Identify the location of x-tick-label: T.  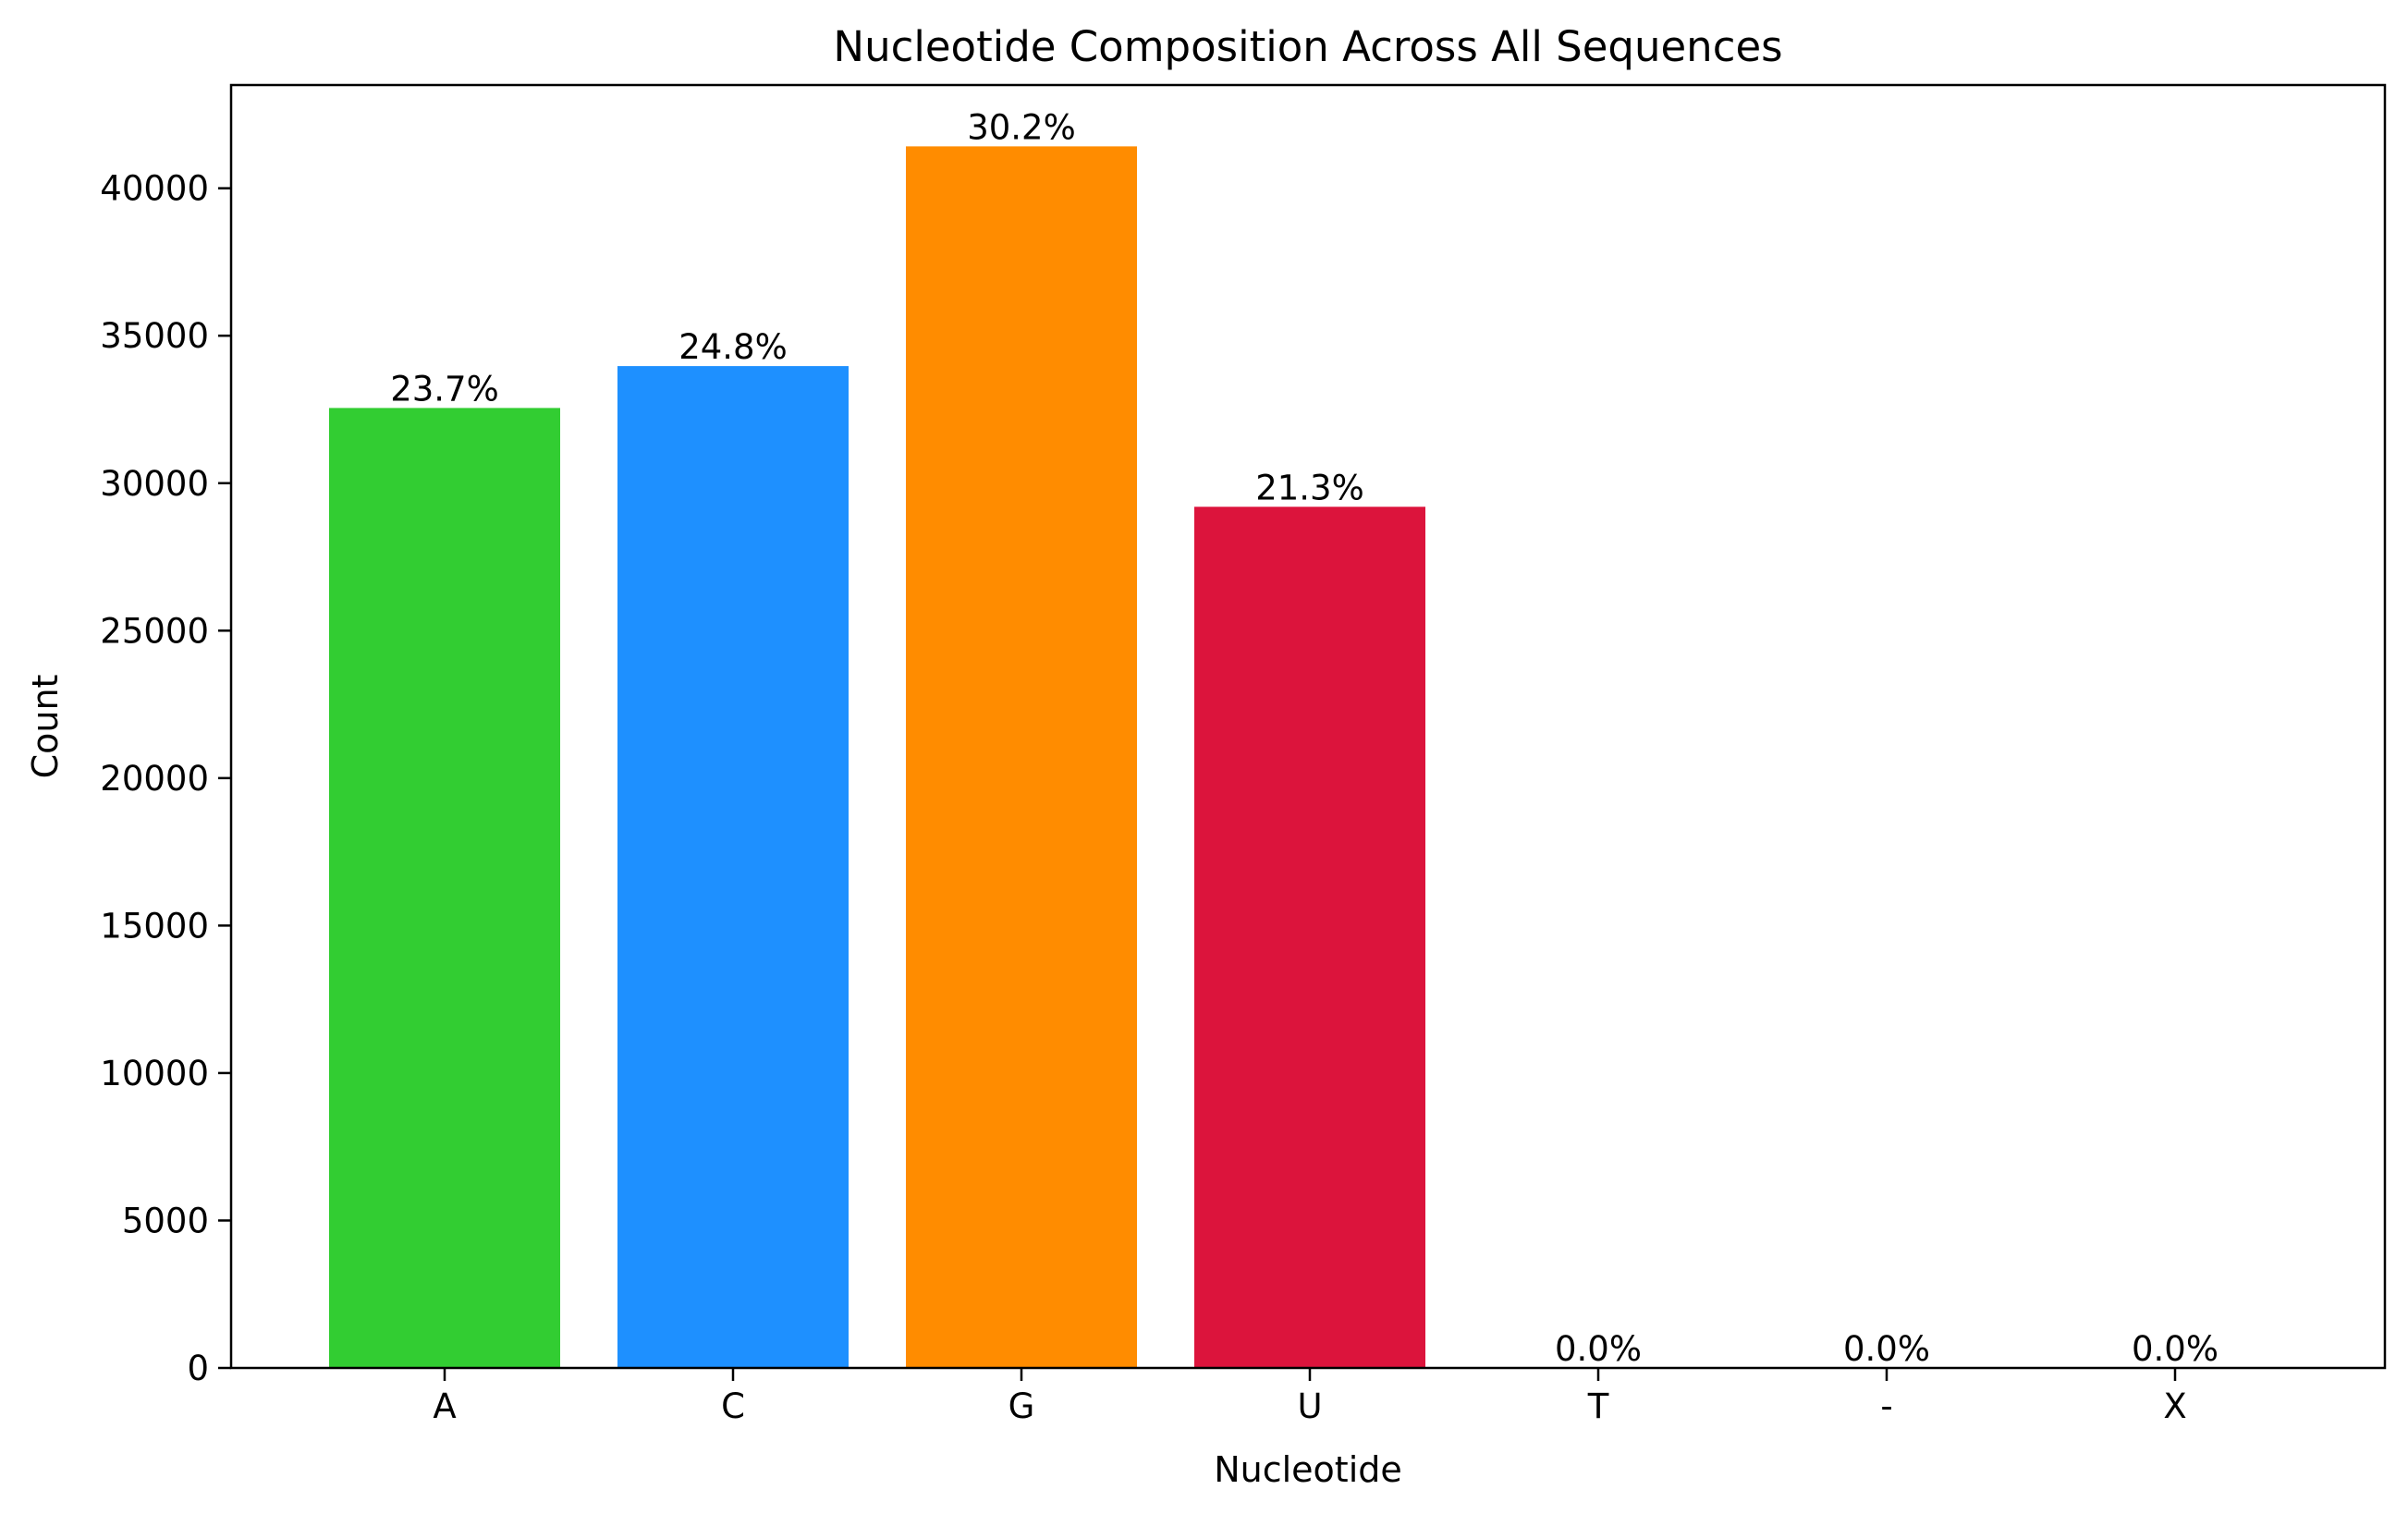
(1598, 1406).